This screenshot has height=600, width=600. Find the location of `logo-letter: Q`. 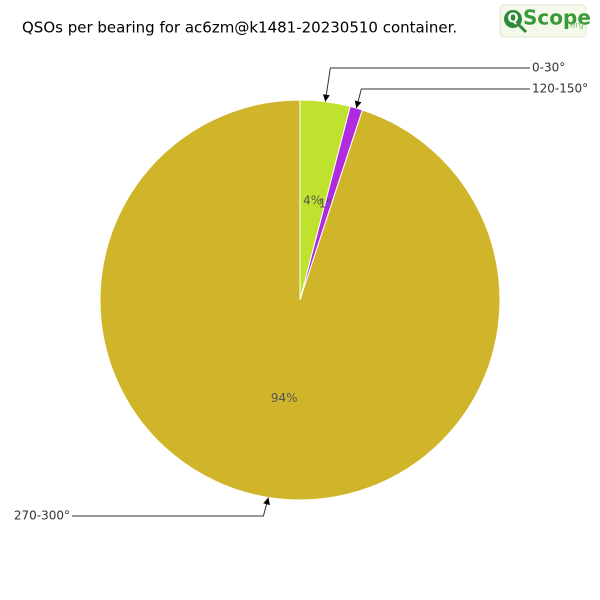

logo-letter: Q is located at coordinates (512, 19).